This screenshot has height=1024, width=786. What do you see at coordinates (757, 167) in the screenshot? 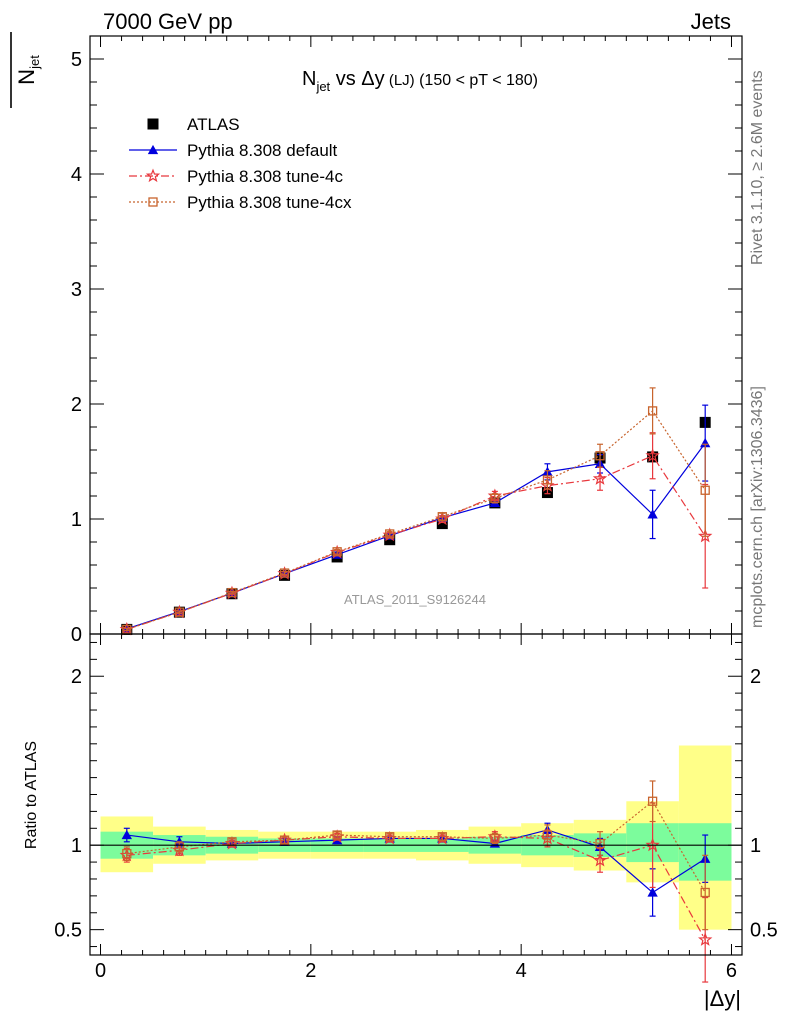
I see `side-label-rivet: Rivet 3.1.10, ≥ 2.6M events` at bounding box center [757, 167].